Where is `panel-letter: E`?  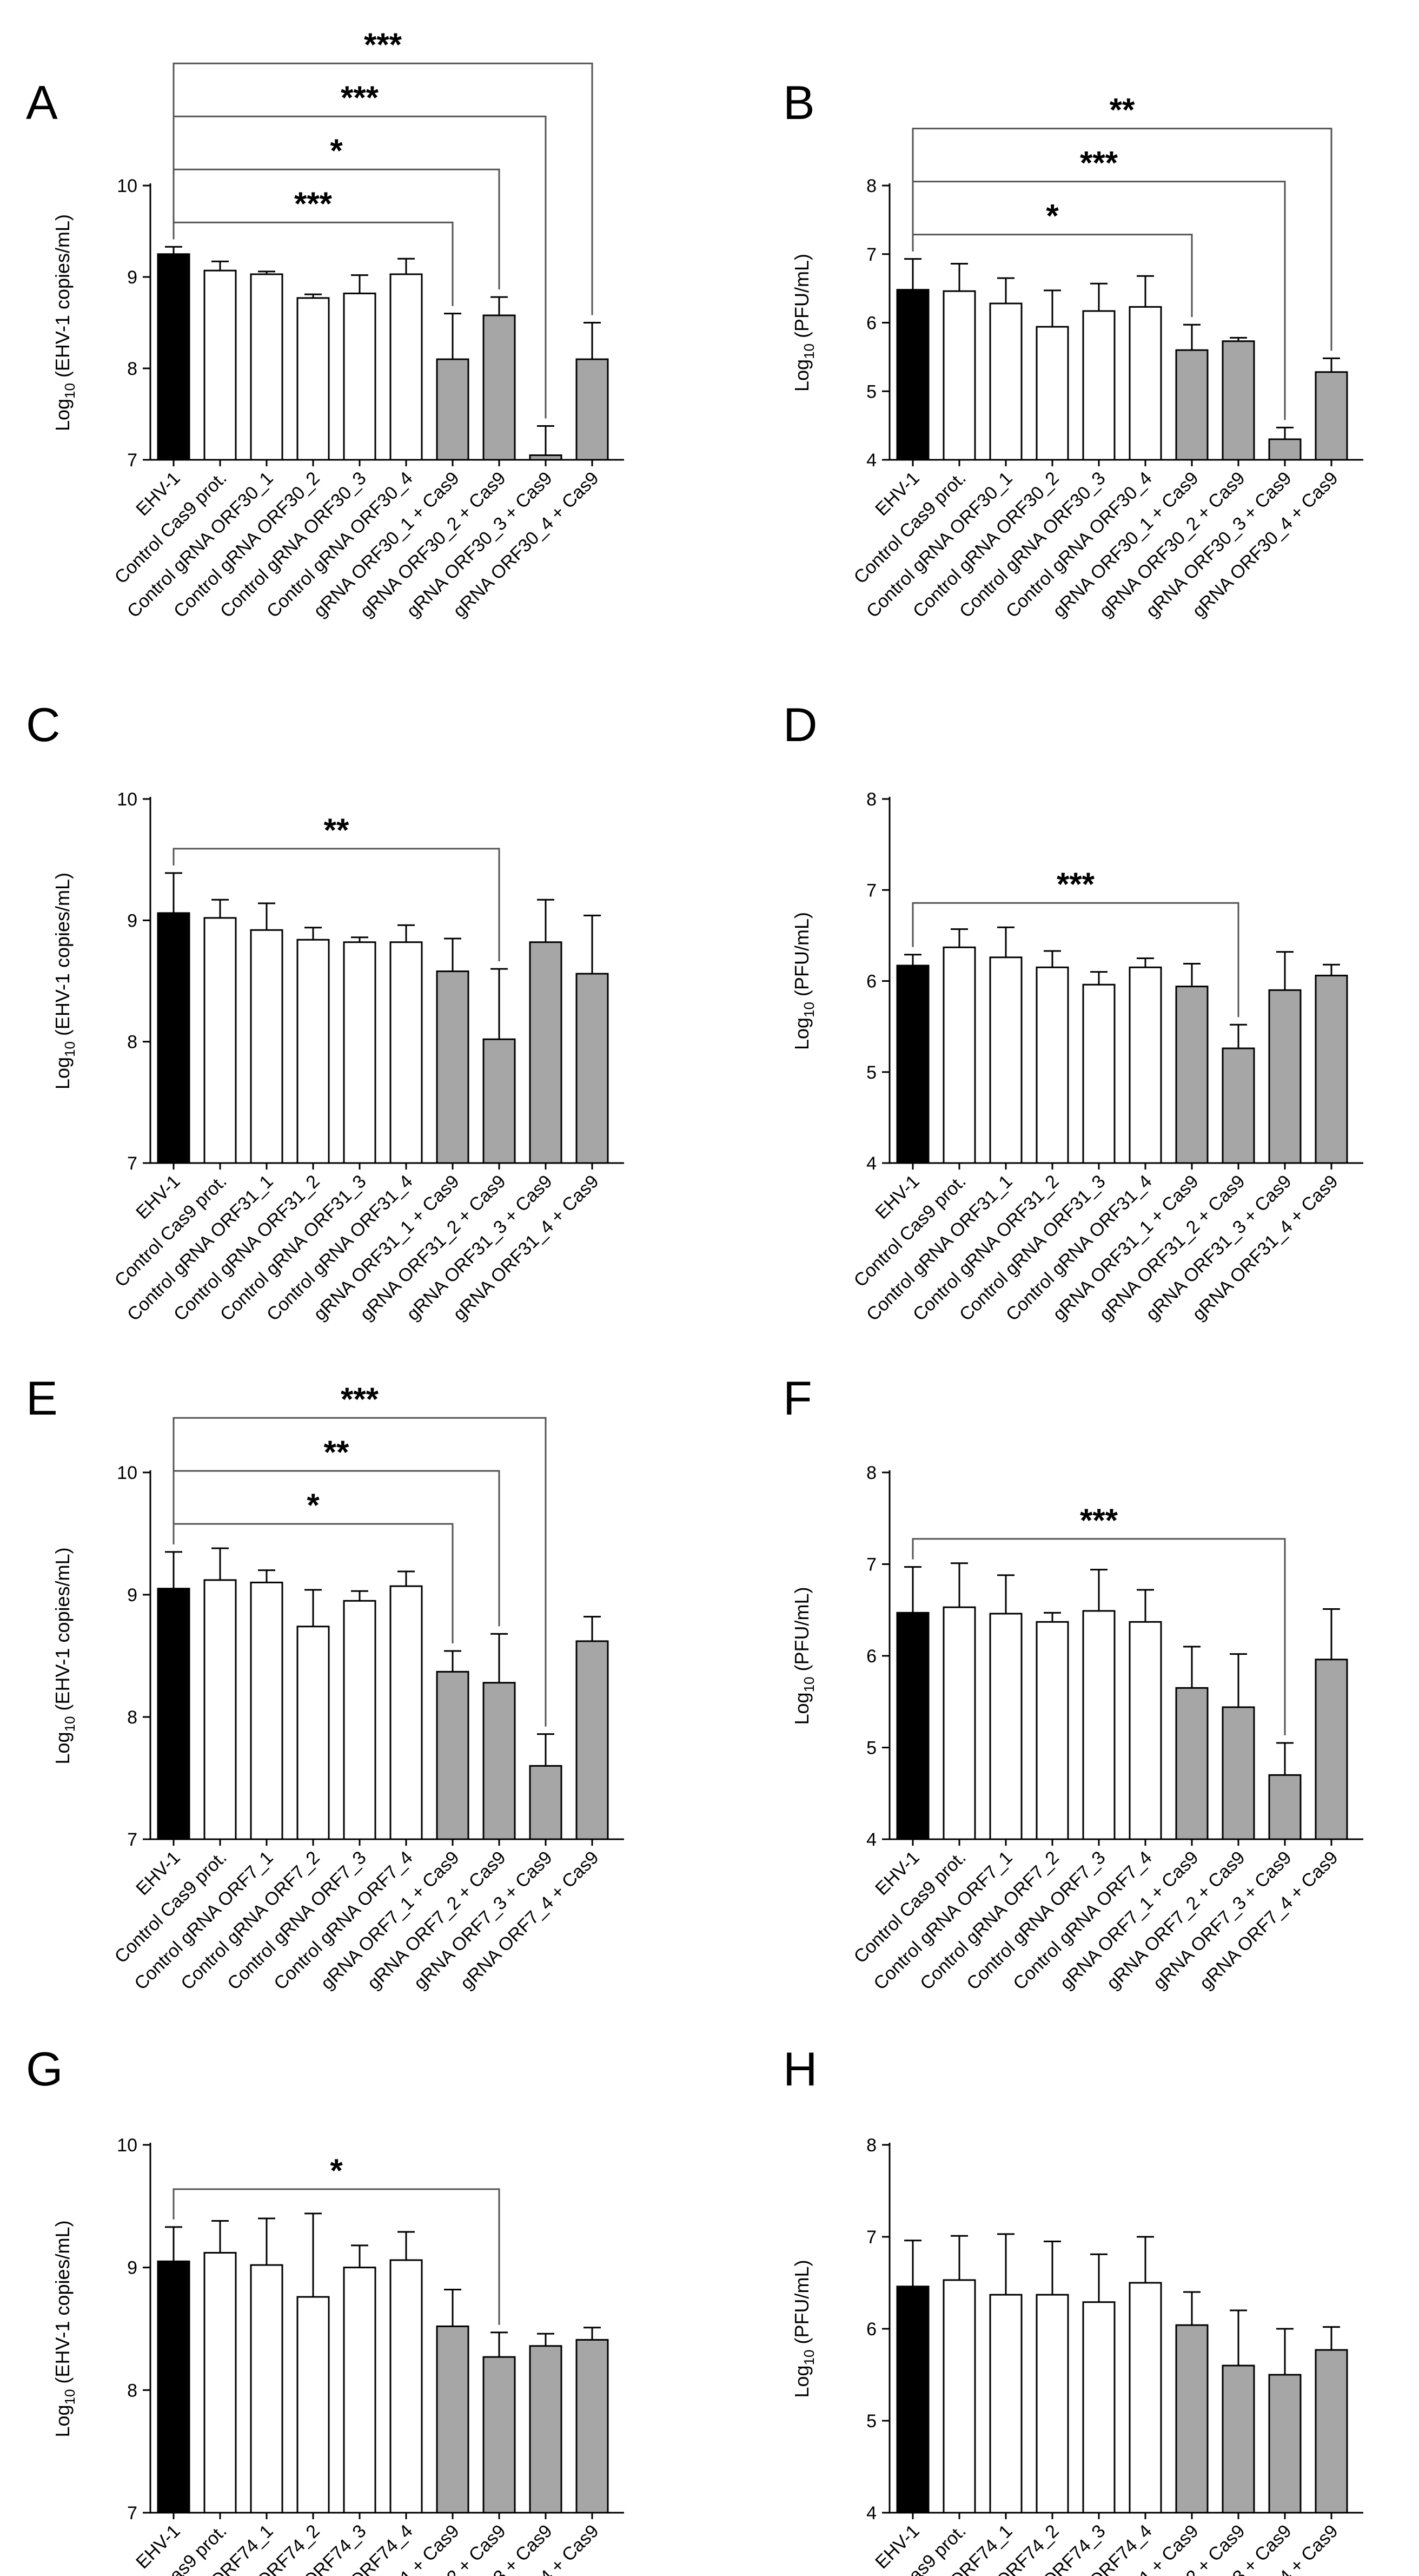 panel-letter: E is located at coordinates (42, 1398).